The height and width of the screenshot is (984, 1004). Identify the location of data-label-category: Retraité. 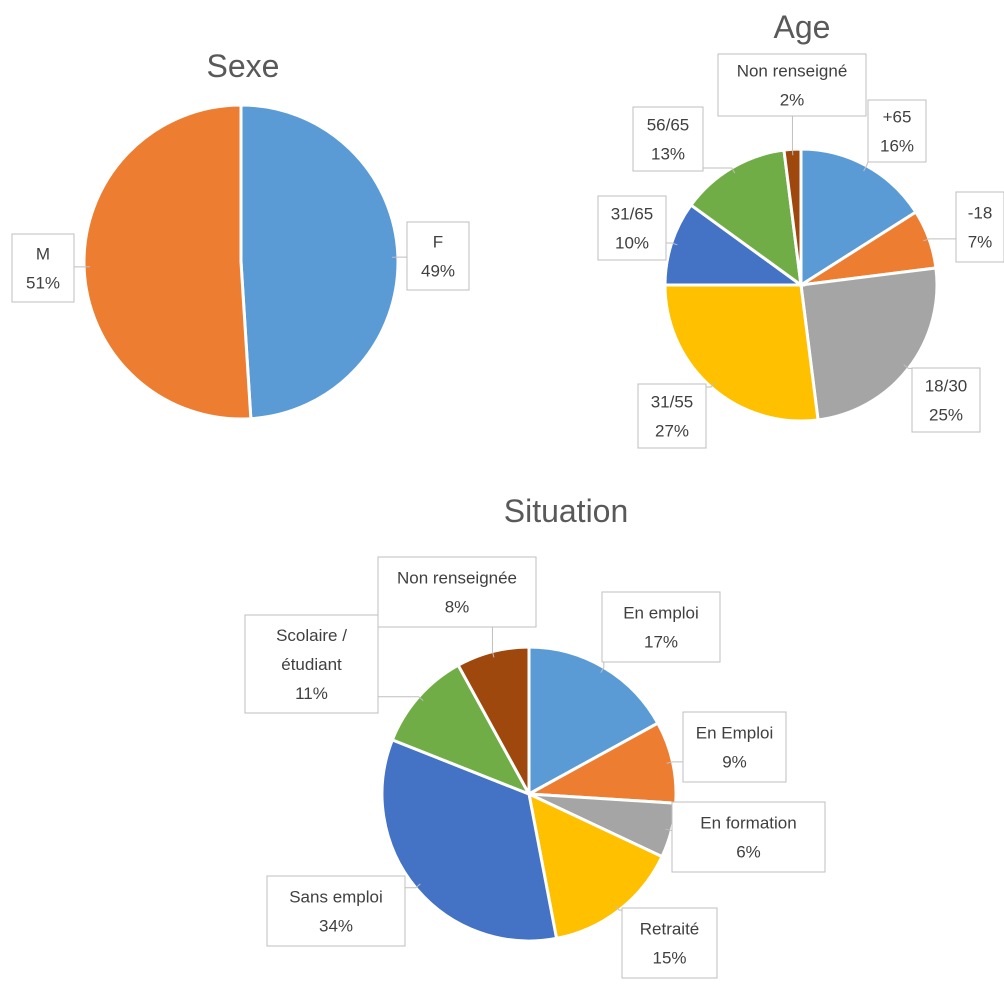
(670, 929).